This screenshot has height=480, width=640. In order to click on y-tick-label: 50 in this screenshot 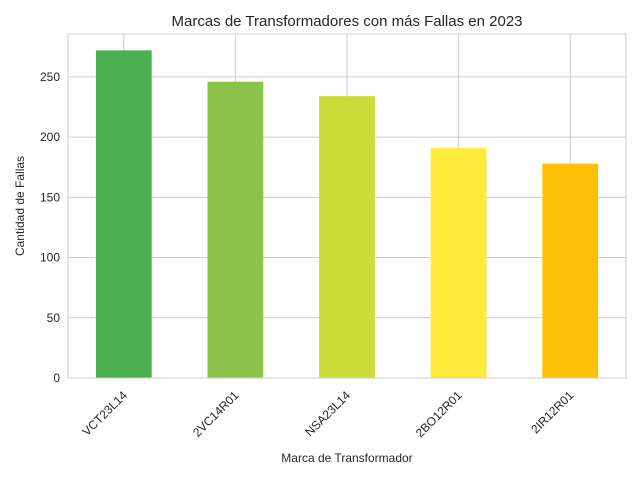, I will do `click(54, 318)`.